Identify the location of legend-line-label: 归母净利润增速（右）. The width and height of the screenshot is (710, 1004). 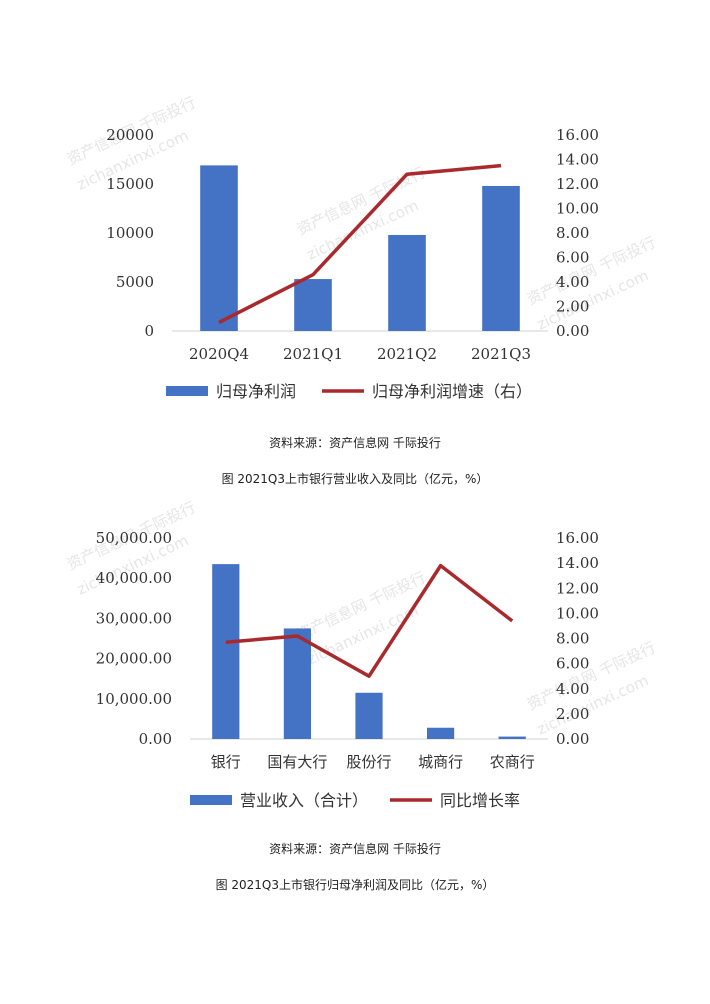
(452, 391).